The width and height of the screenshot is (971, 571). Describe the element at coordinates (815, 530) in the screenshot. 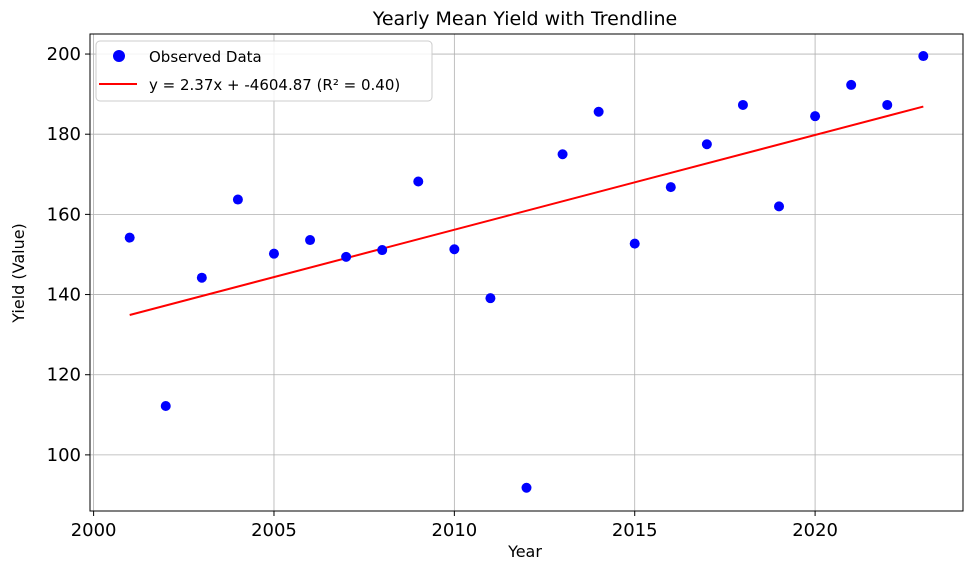

I see `x-tick-label: 2020` at that location.